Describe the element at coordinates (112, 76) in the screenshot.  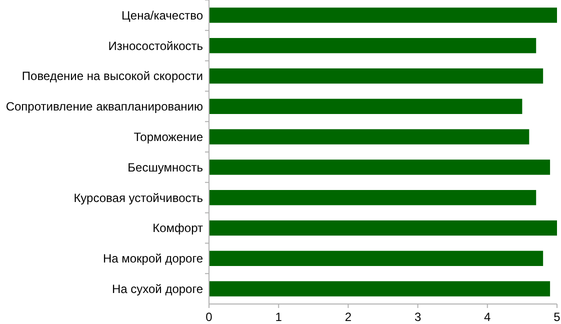
I see `y-tick-label: Поведение на высокой скорости` at that location.